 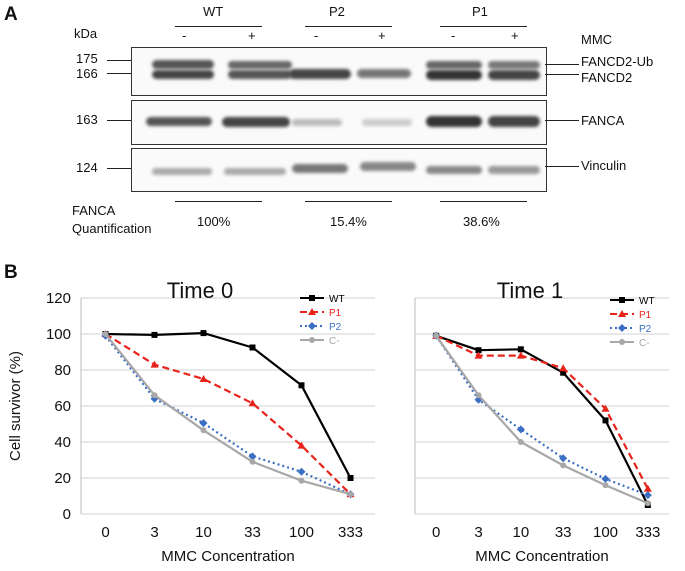 What do you see at coordinates (213, 11) in the screenshot?
I see `group-label-wt: WT` at bounding box center [213, 11].